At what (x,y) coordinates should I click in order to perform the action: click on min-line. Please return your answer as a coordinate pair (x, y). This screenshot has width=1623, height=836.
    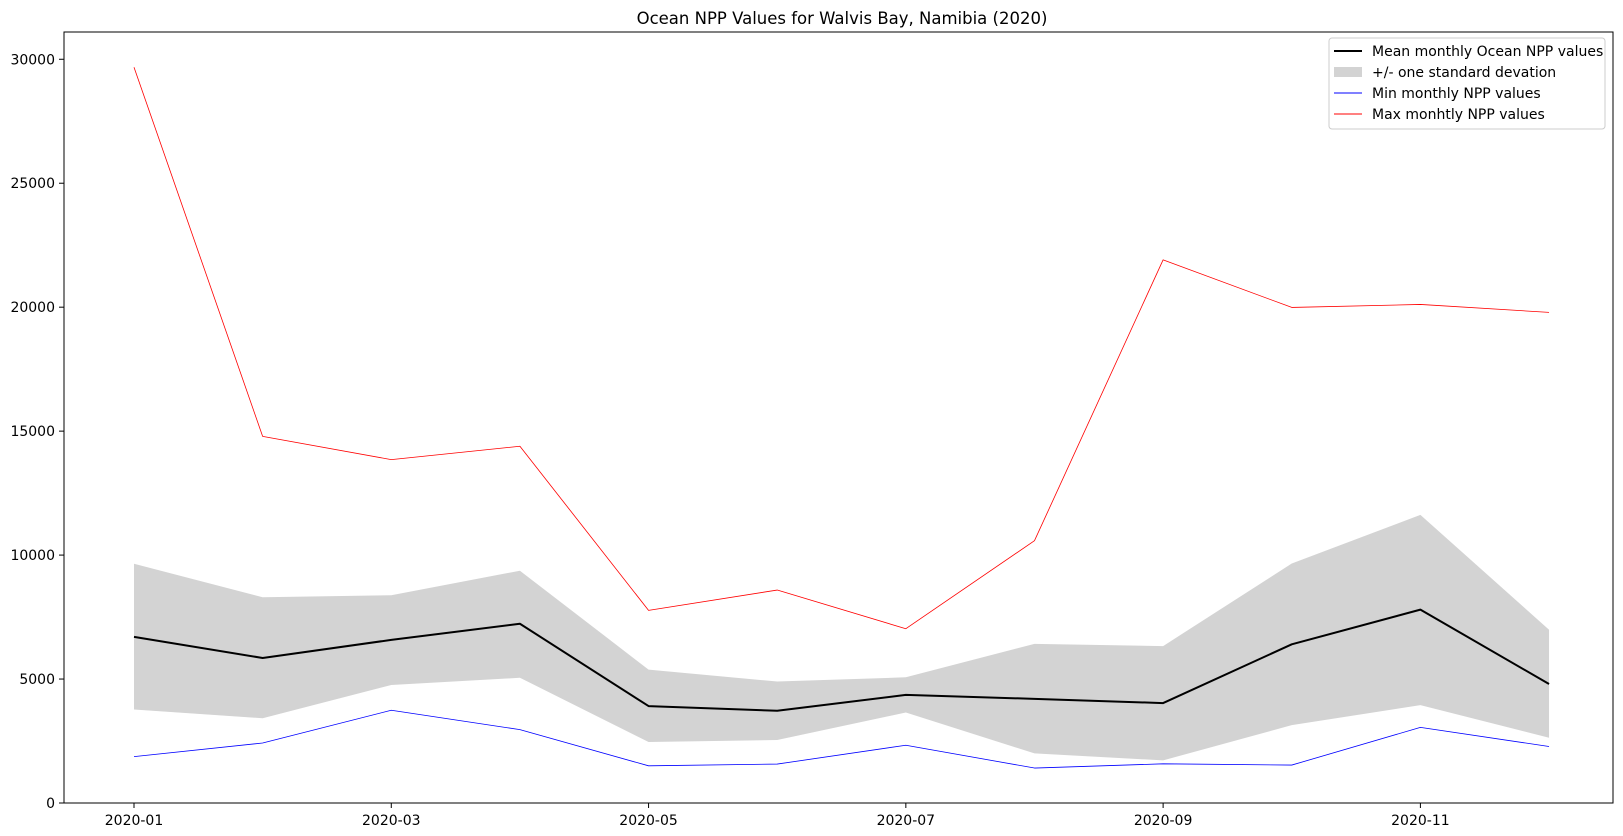
    Looking at the image, I should click on (841, 739).